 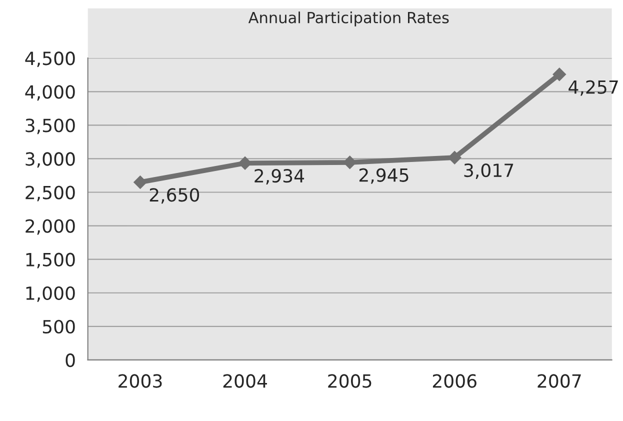 What do you see at coordinates (50, 227) in the screenshot?
I see `y-tick-label: 2,000` at bounding box center [50, 227].